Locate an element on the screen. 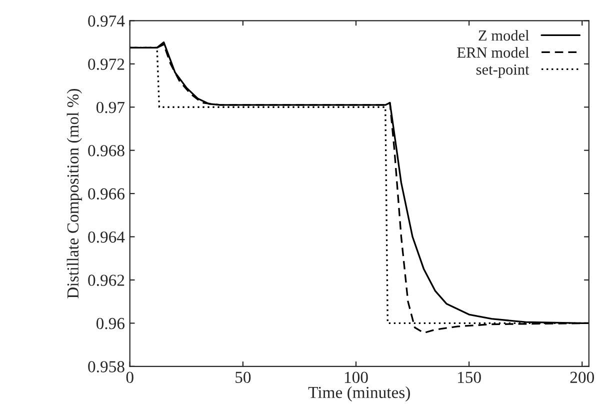 Image resolution: width=604 pixels, height=414 pixels. legend-label: Z model is located at coordinates (504, 35).